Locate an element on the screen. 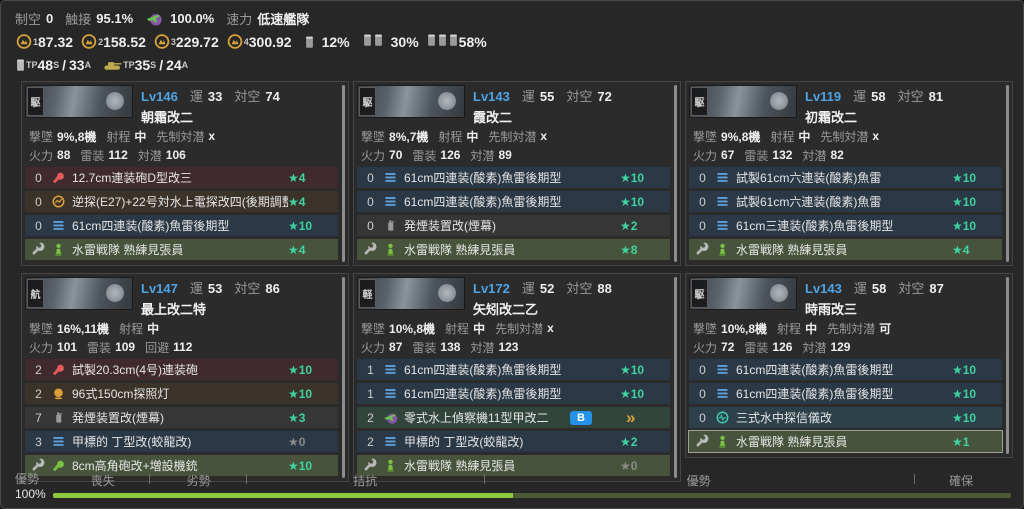 The image size is (1024, 509). gauge-index: 1 is located at coordinates (36, 41).